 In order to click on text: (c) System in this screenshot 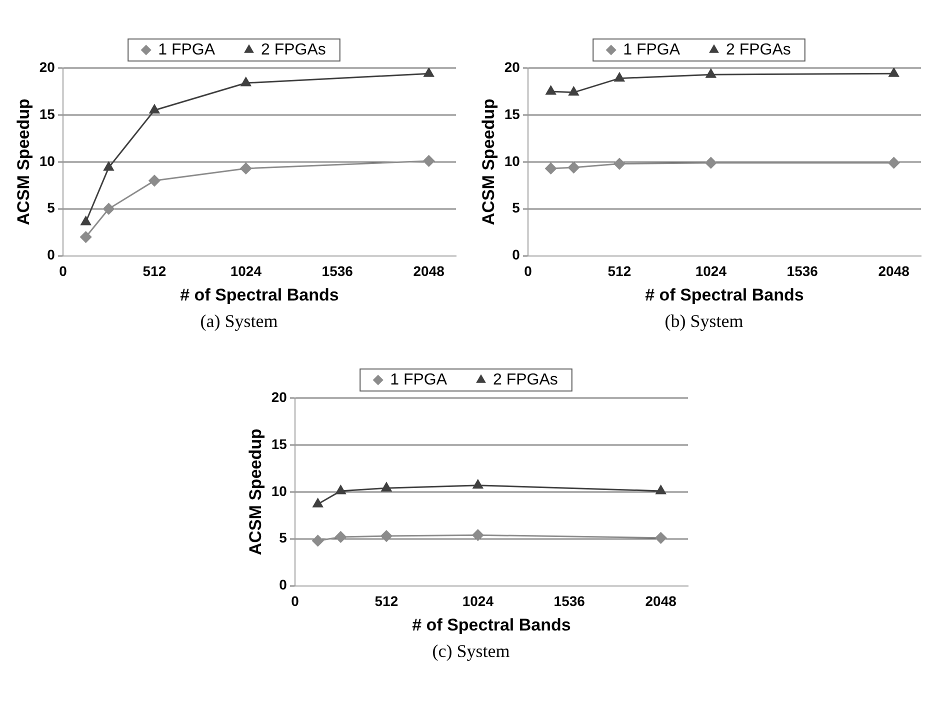, I will do `click(471, 651)`.